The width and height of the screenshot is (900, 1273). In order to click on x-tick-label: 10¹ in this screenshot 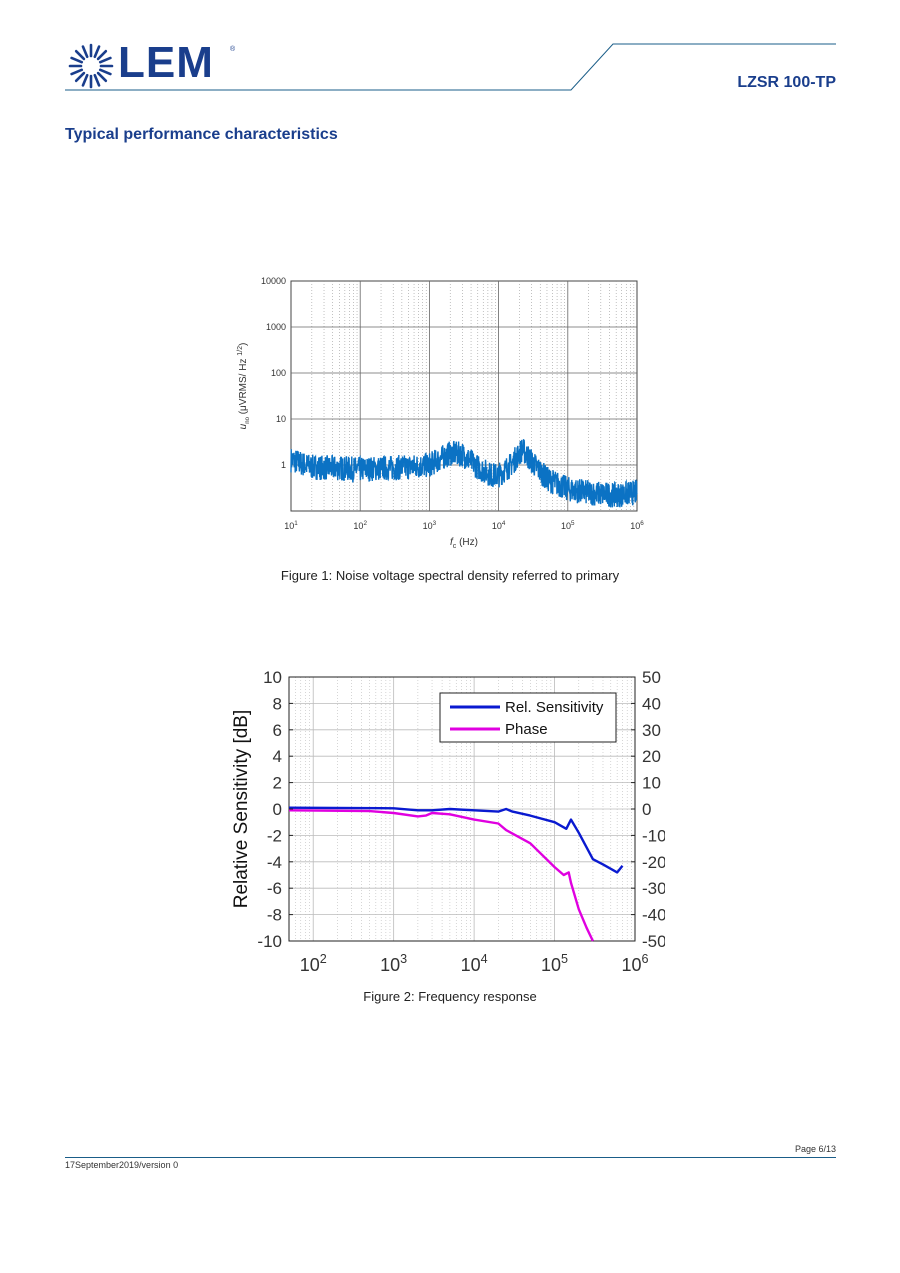, I will do `click(291, 525)`.